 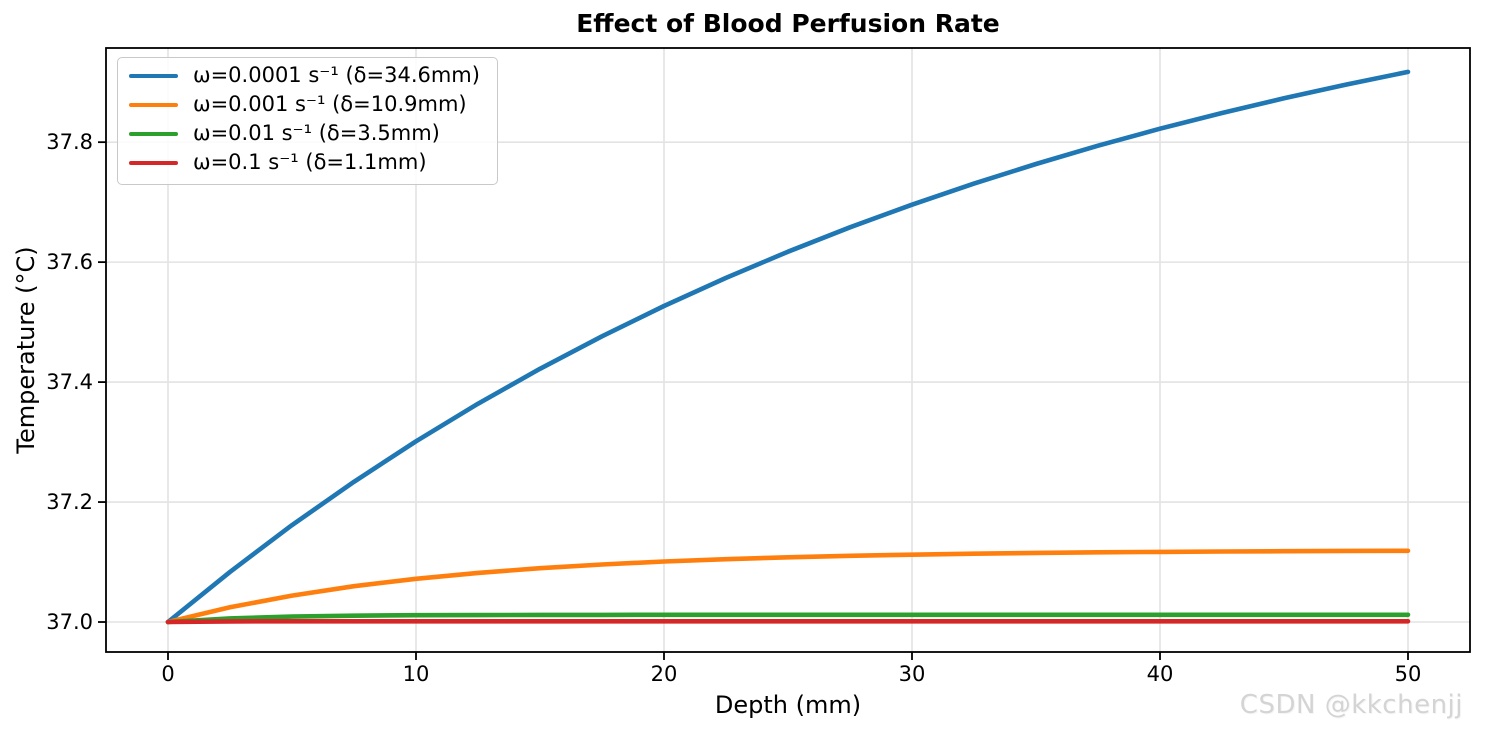 What do you see at coordinates (316, 133) in the screenshot?
I see `legend-label: ω=0.01 s⁻¹ (δ=3.5mm)` at bounding box center [316, 133].